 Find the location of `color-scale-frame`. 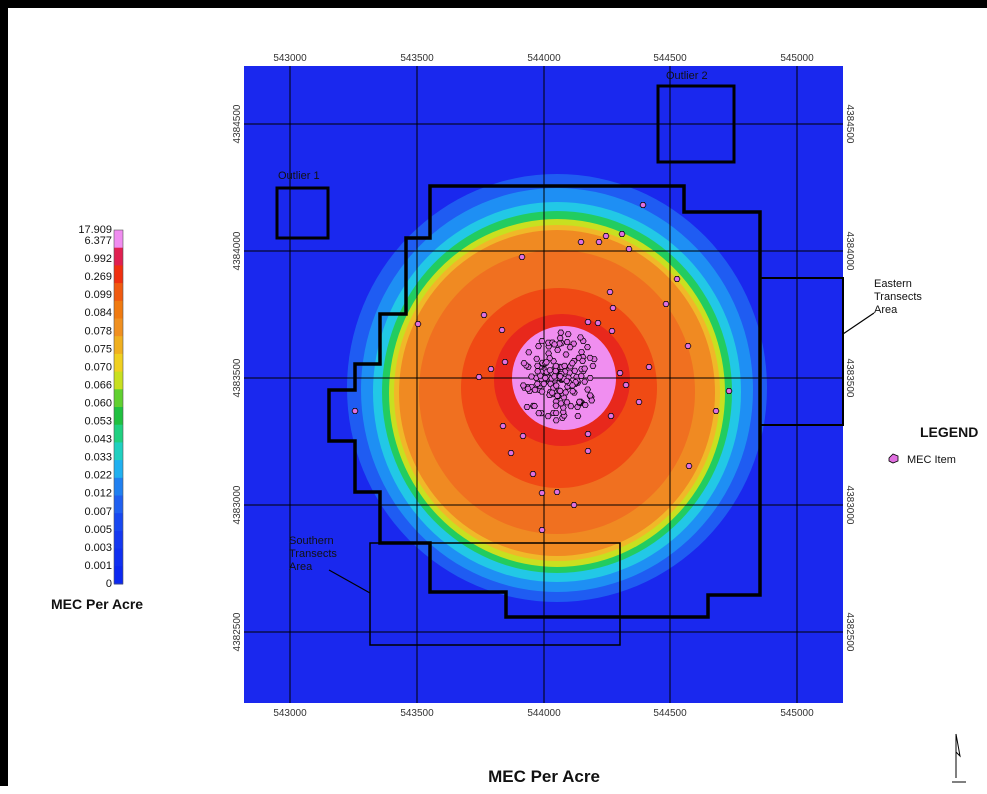

color-scale-frame is located at coordinates (118, 407).